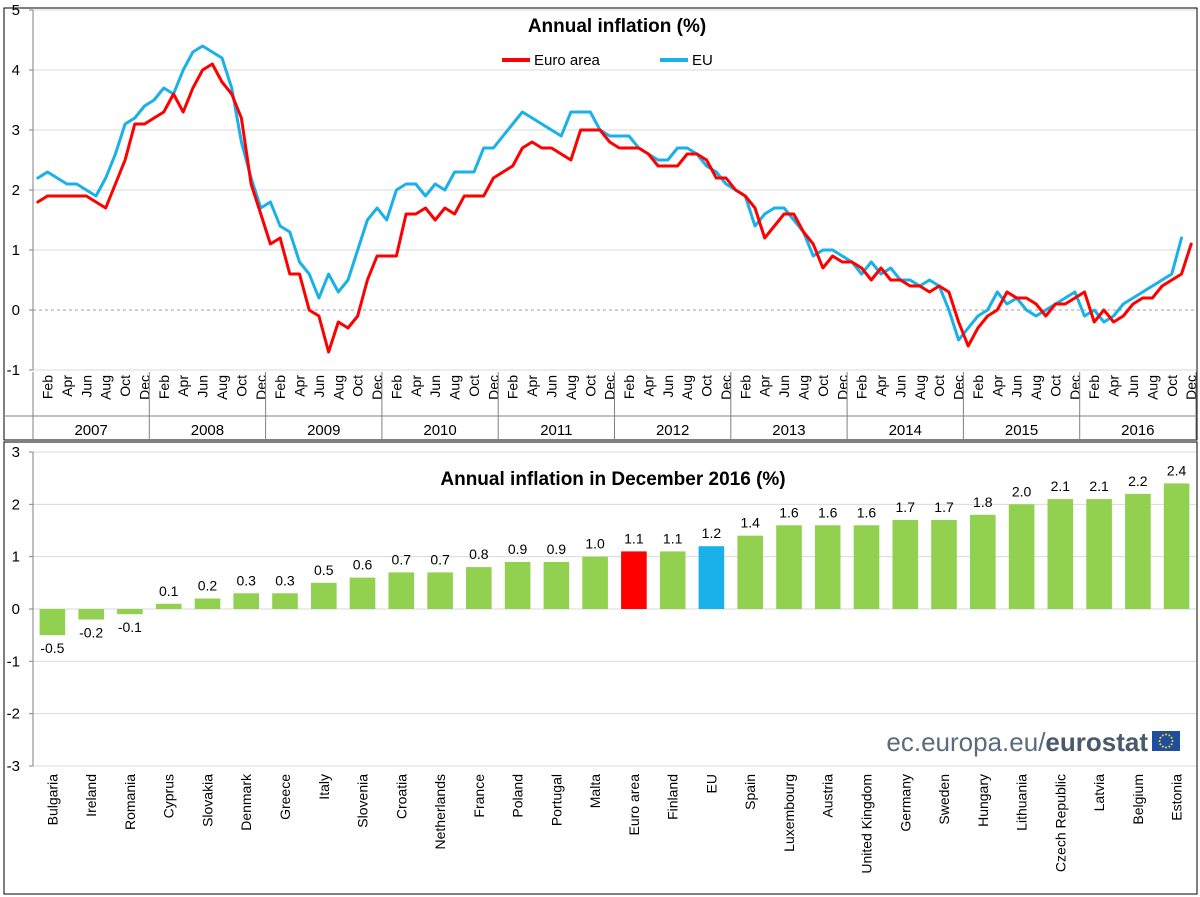  Describe the element at coordinates (168, 606) in the screenshot. I see `bar-cyprus` at that location.